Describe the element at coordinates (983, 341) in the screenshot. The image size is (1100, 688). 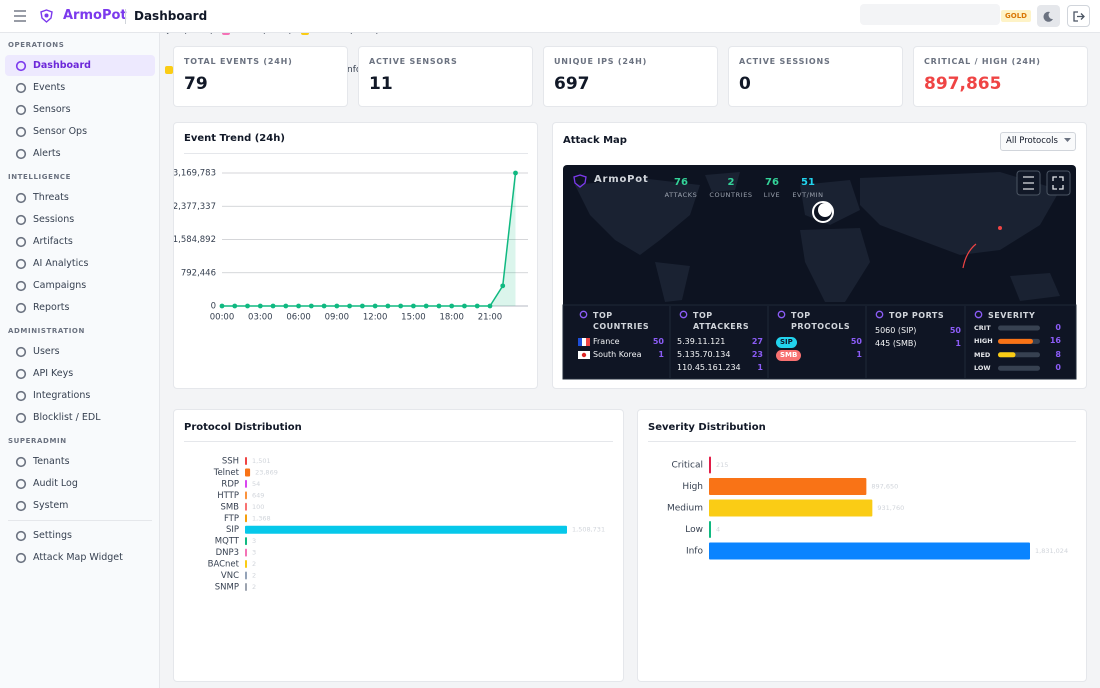
I see `severity-name: HIGH` at that location.